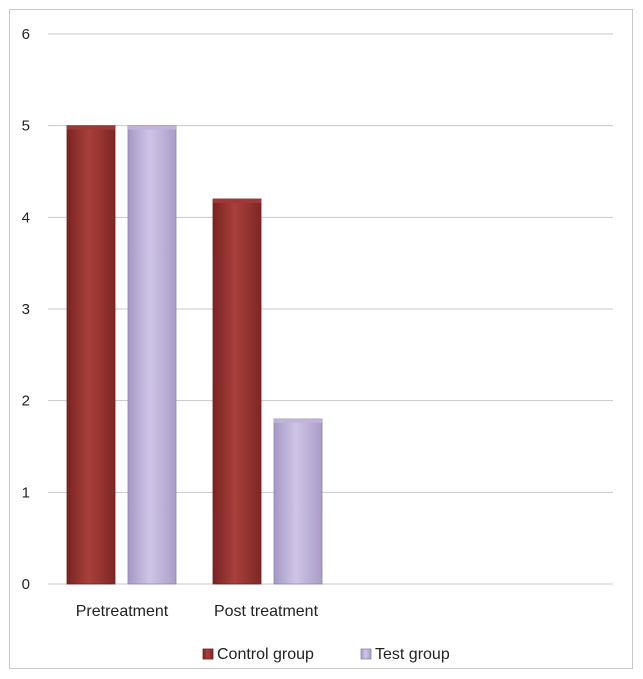 This screenshot has width=643, height=679. I want to click on bar-control-group-post-treatment, so click(237, 391).